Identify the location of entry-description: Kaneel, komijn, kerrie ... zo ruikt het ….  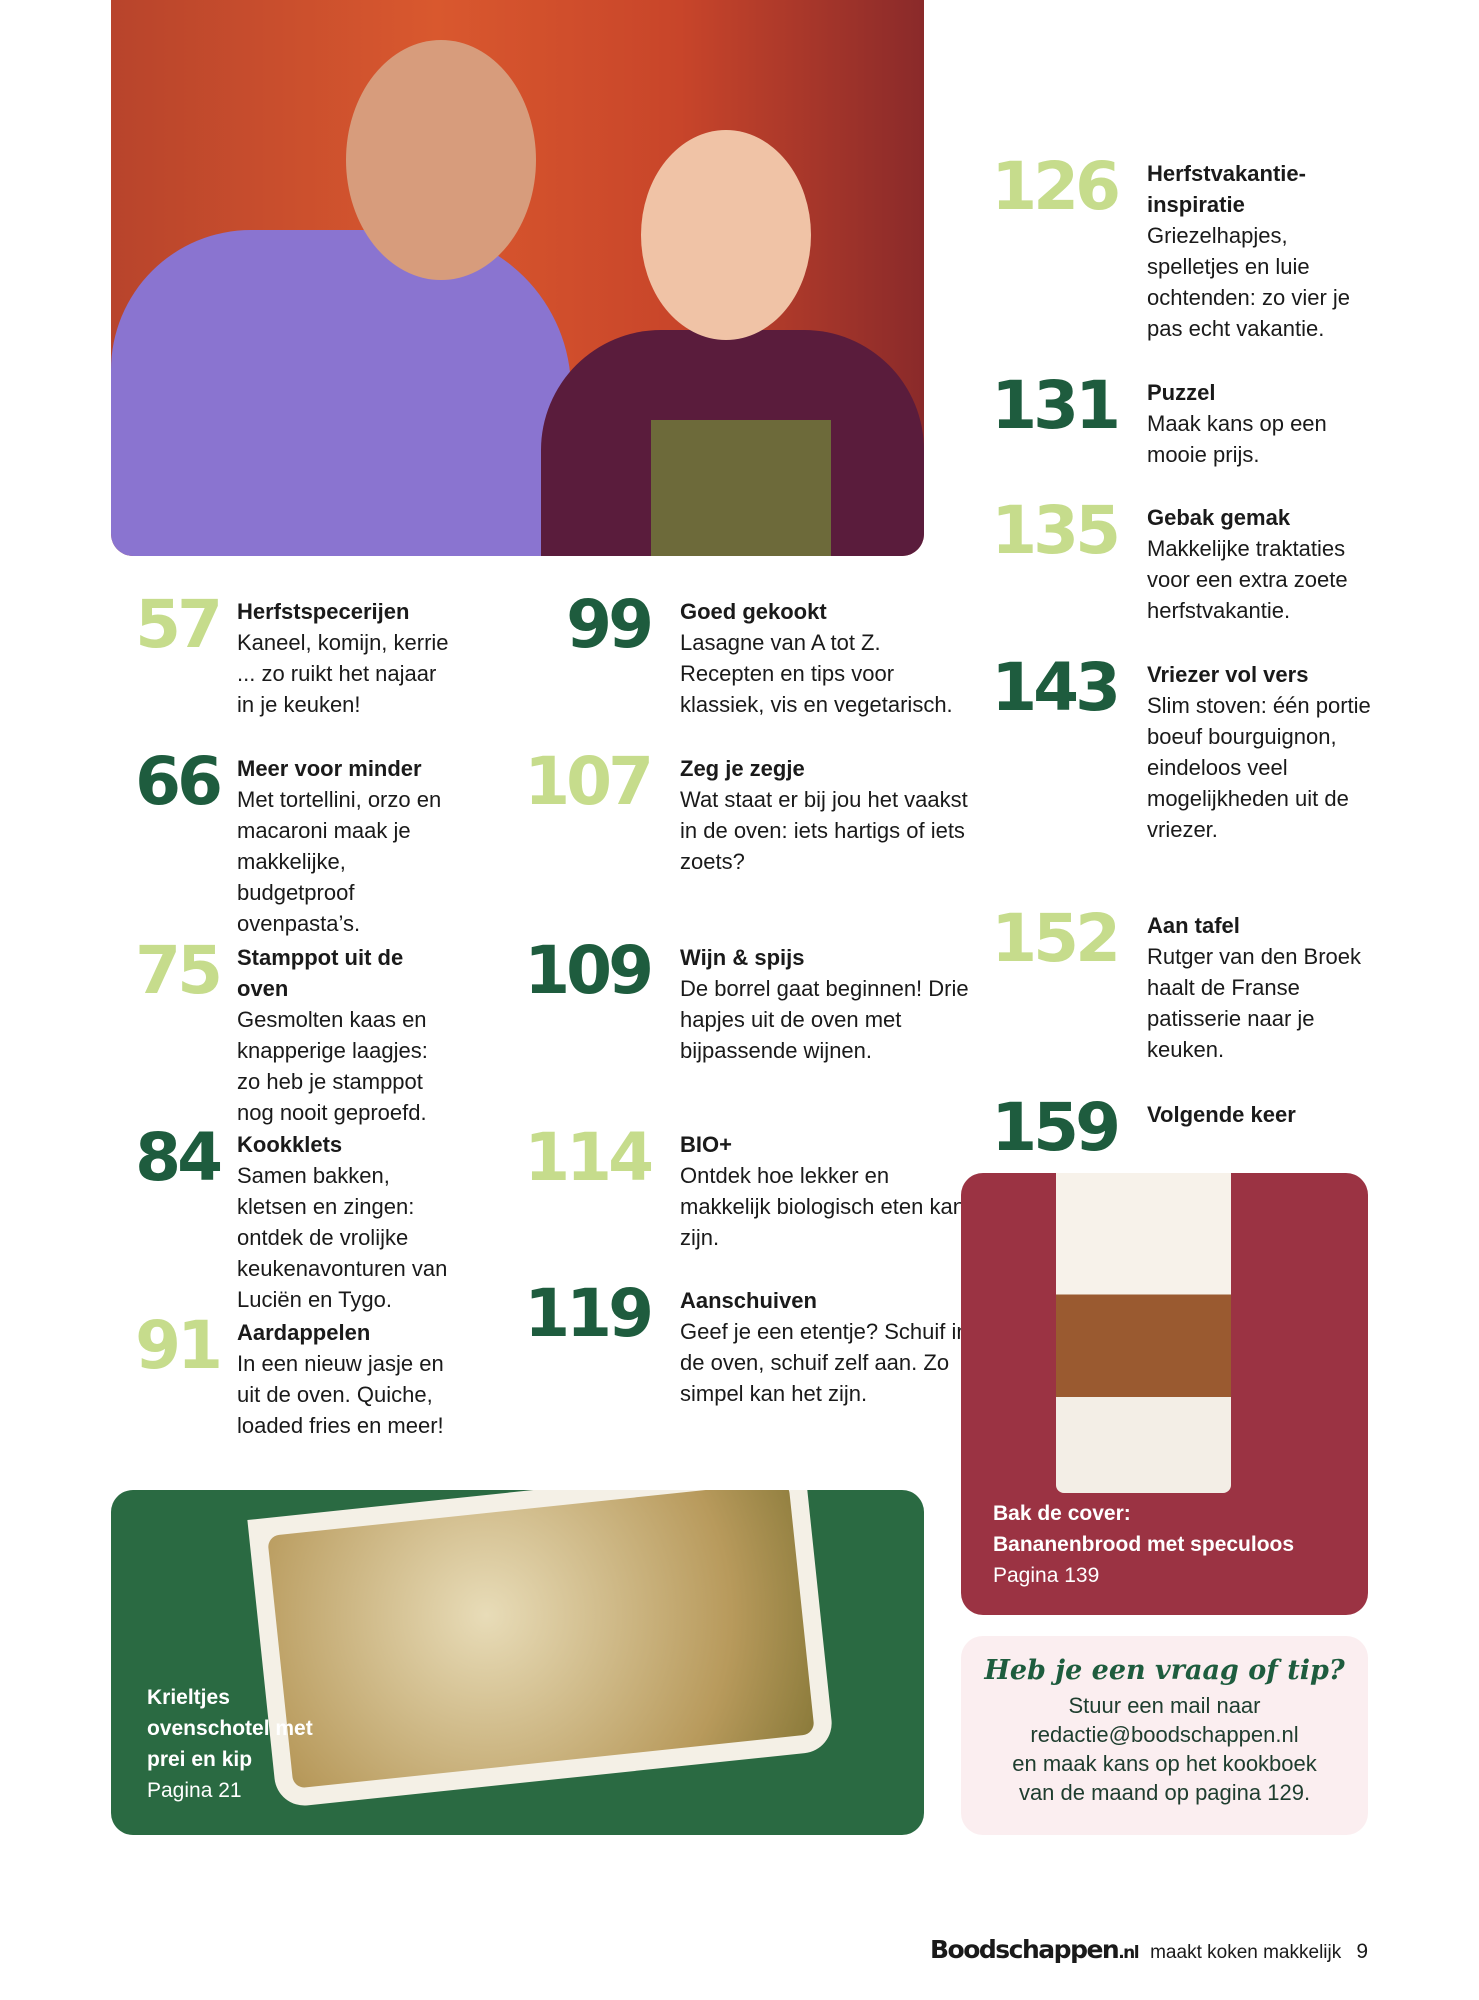
(343, 673).